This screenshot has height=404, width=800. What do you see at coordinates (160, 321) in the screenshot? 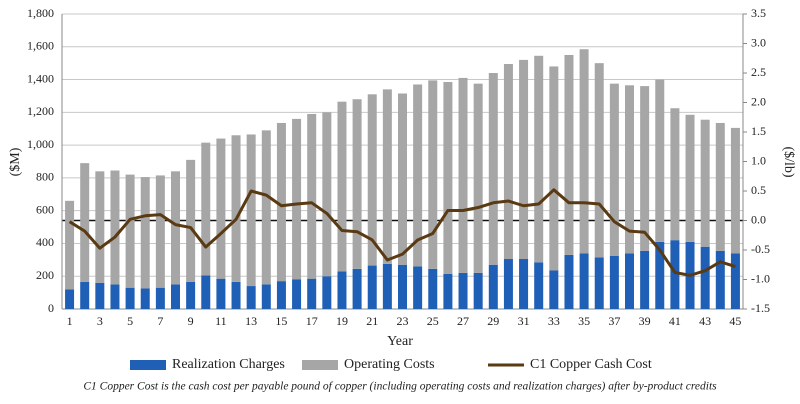
I see `x-tick-label: 7` at bounding box center [160, 321].